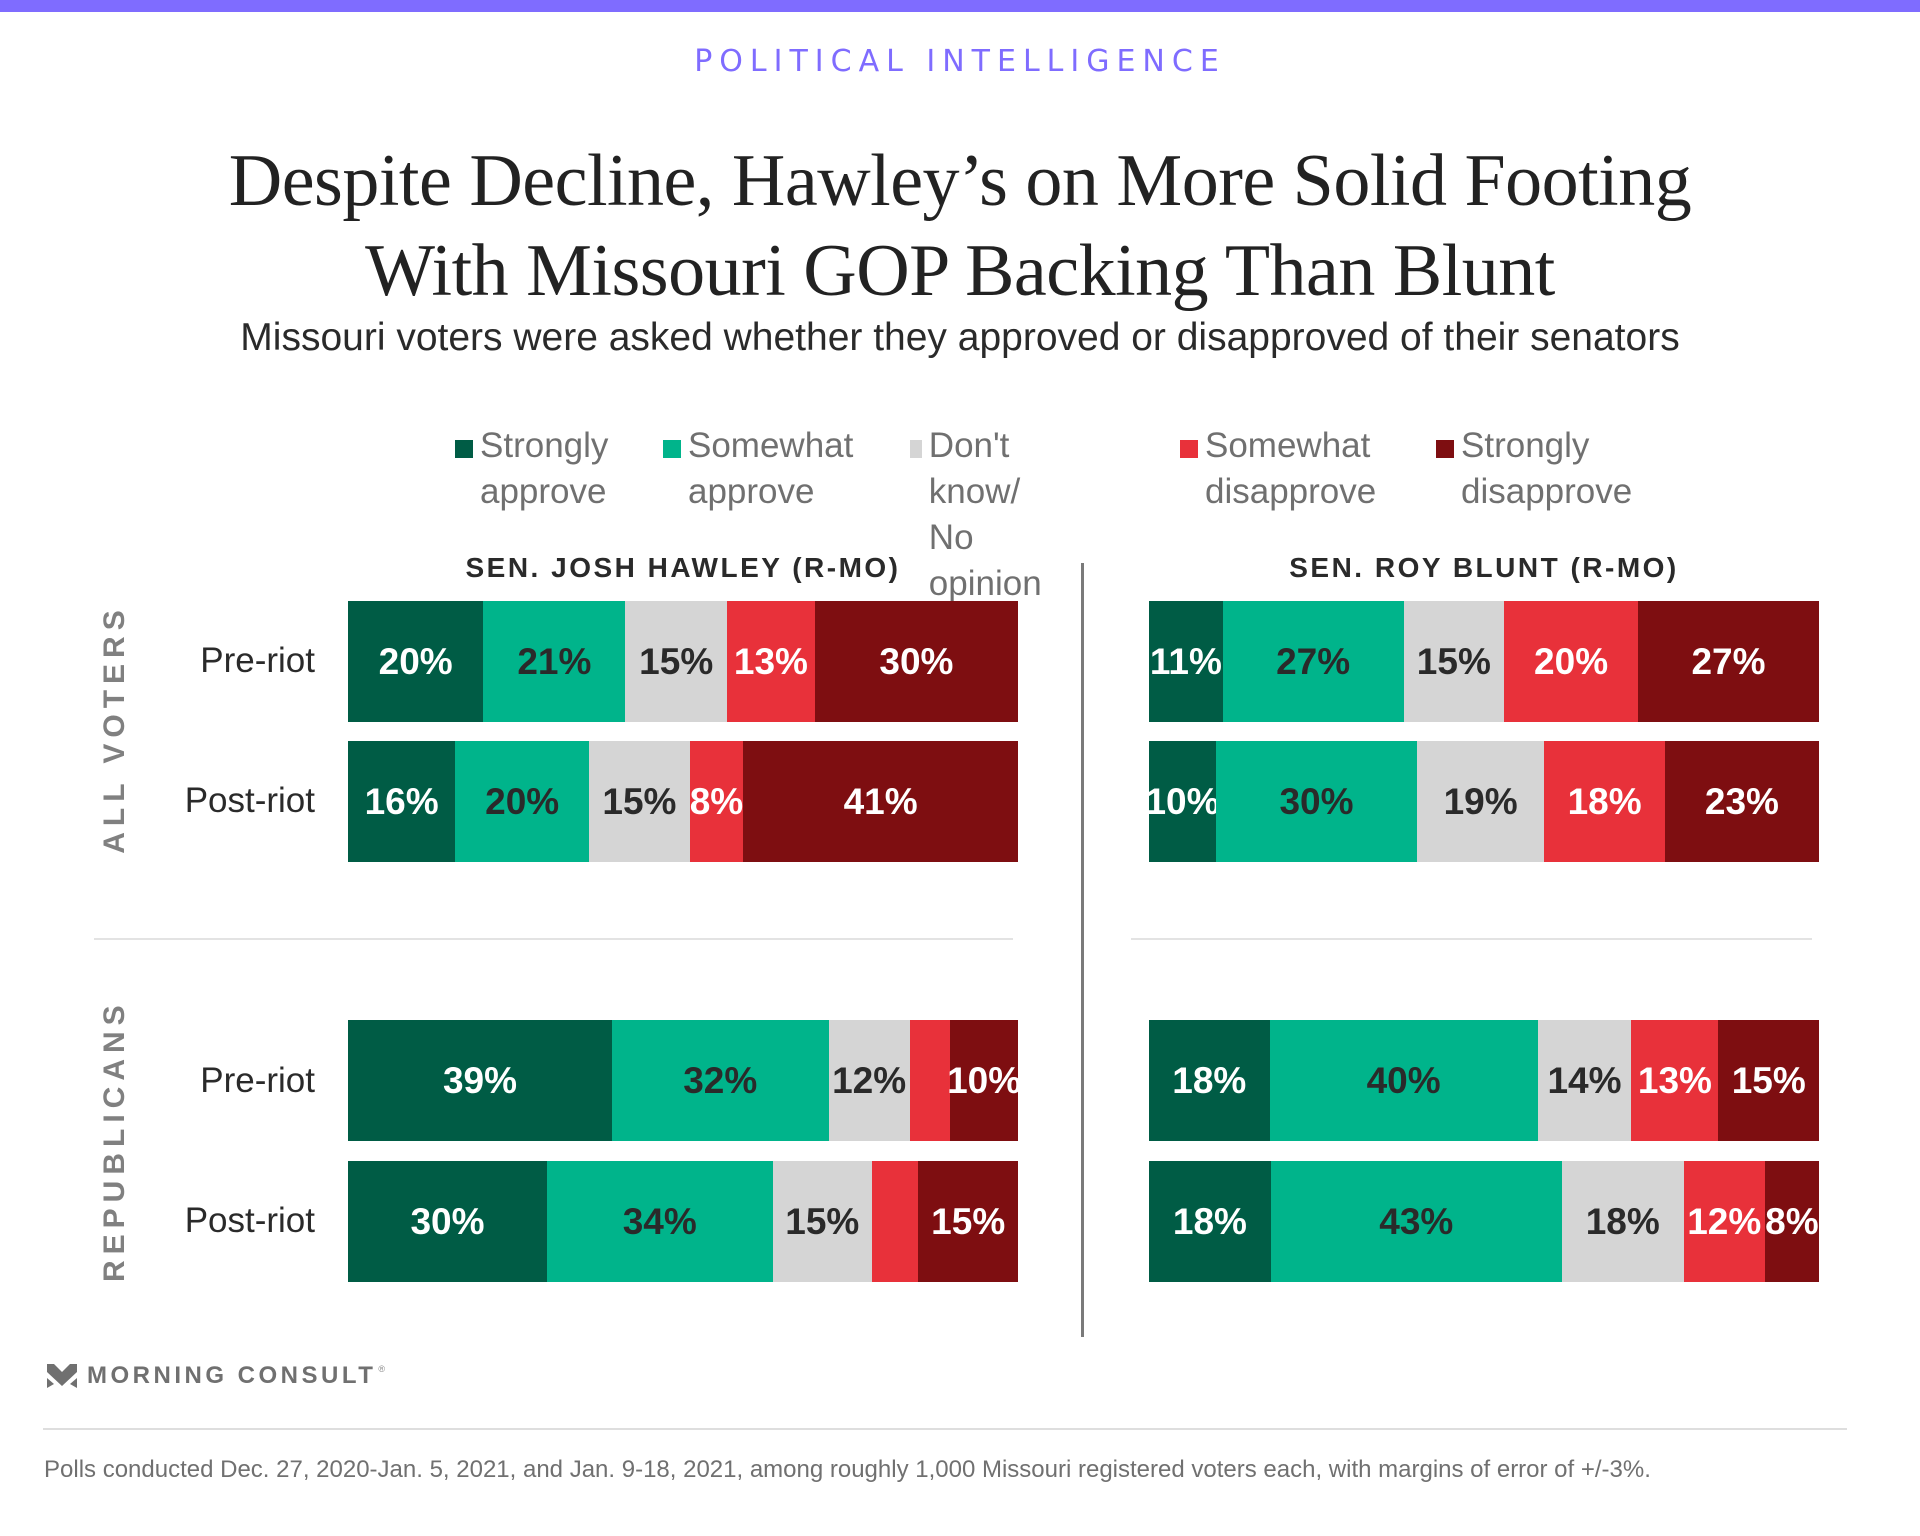  What do you see at coordinates (249, 800) in the screenshot?
I see `row-label-all-post: Post-riot` at bounding box center [249, 800].